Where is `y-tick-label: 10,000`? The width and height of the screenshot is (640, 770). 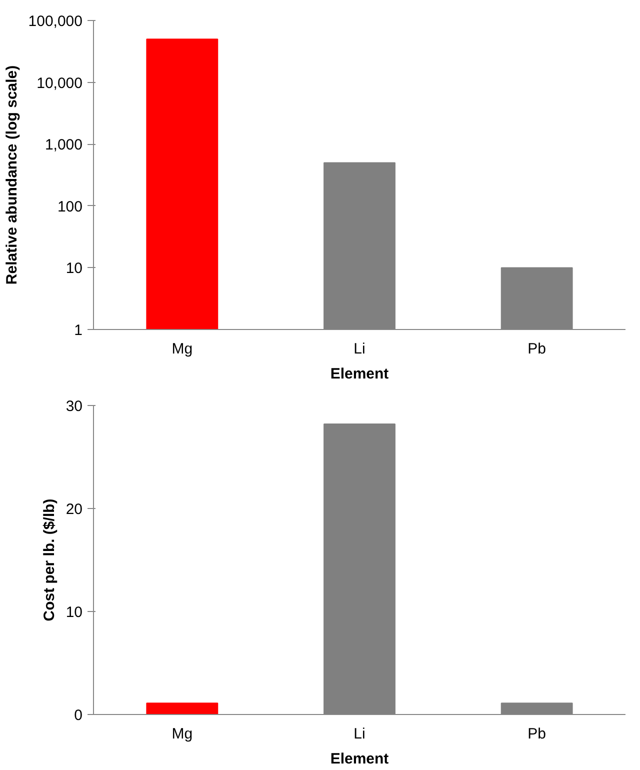
y-tick-label: 10,000 is located at coordinates (59, 83).